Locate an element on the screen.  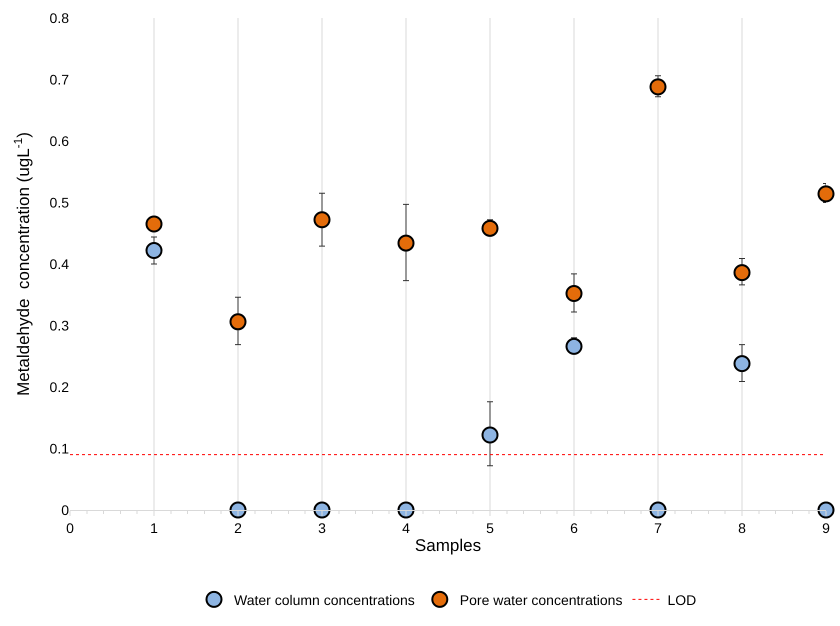
x-tick-label: 5 is located at coordinates (490, 528).